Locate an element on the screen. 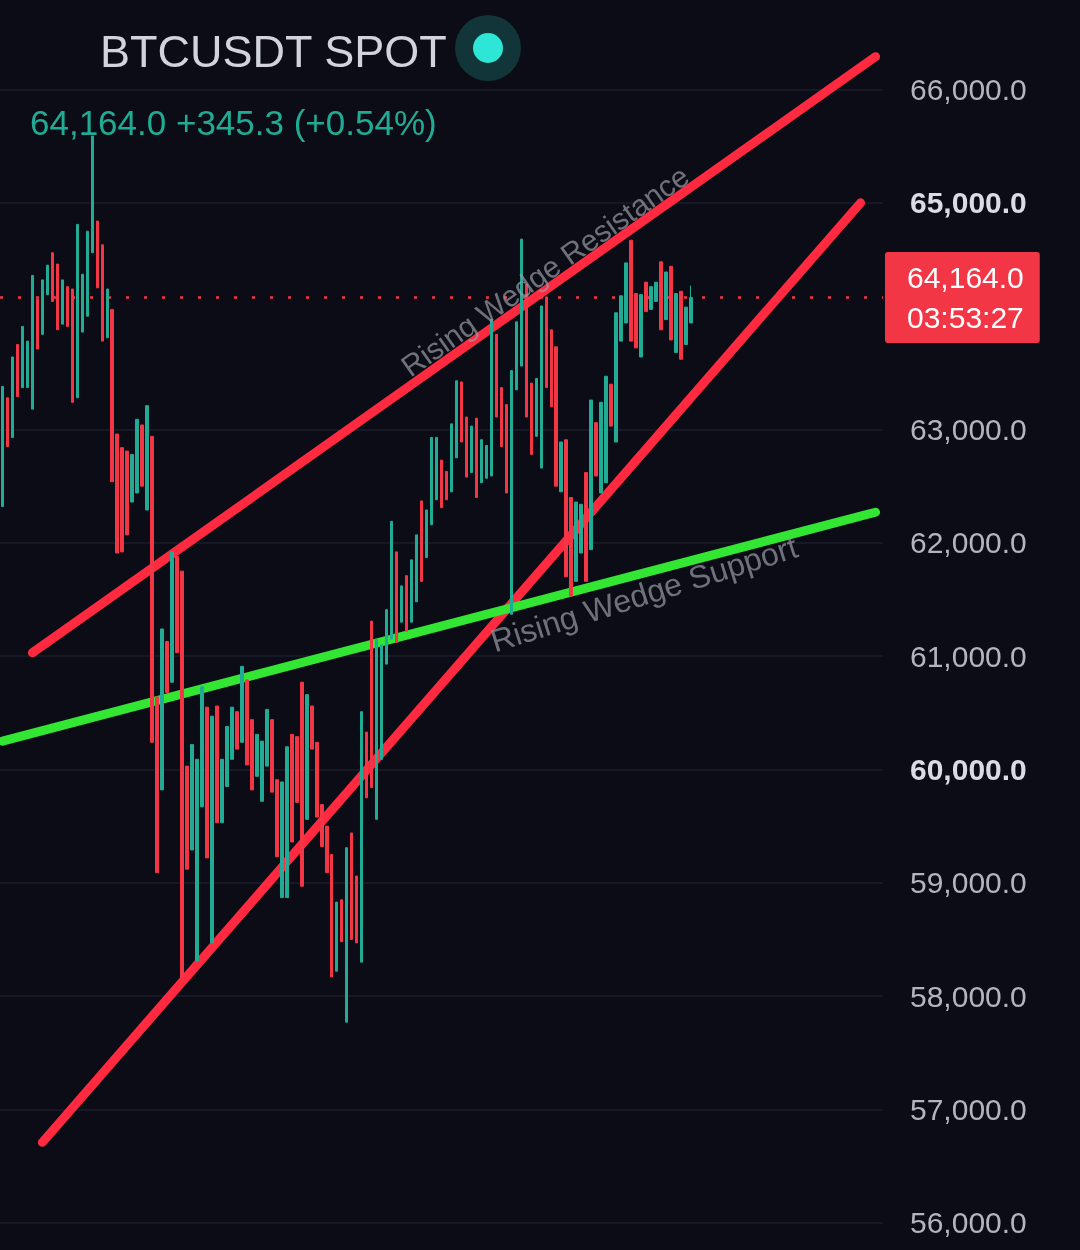 The height and width of the screenshot is (1250, 1080). text: 64,164.0 +345.3 (+0.54%) is located at coordinates (233, 122).